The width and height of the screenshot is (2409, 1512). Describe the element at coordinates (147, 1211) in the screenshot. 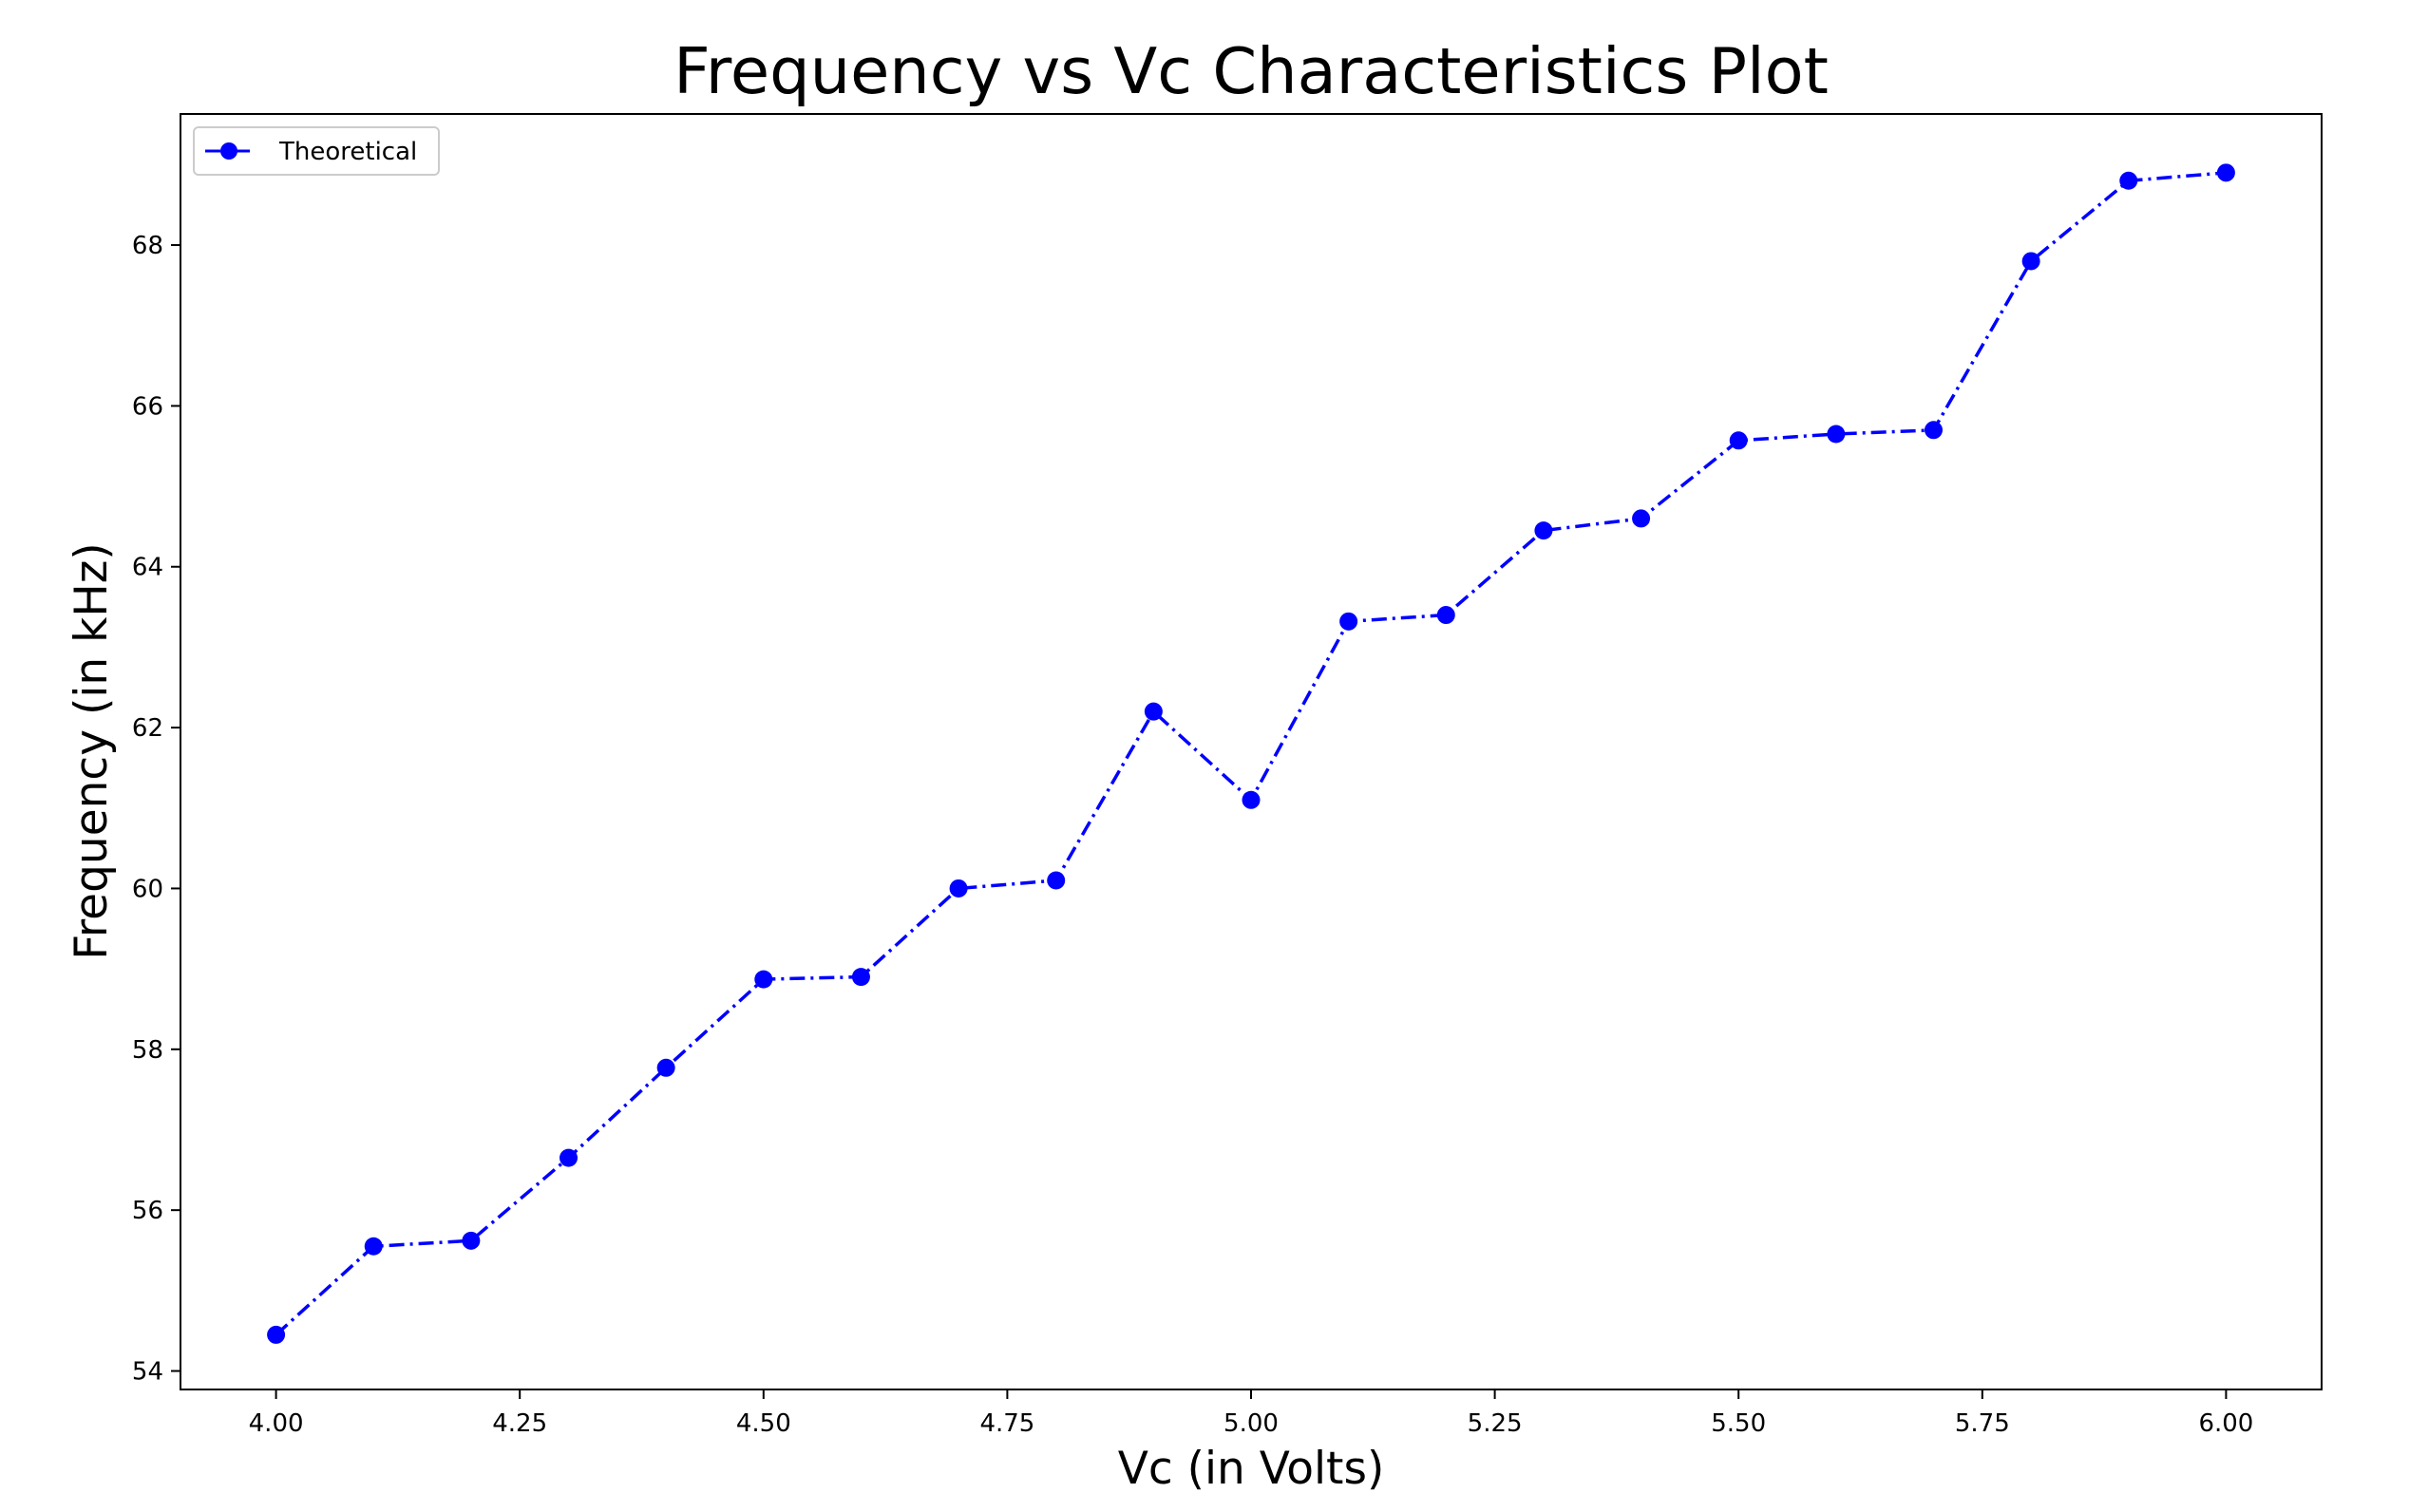

I see `y-tick-label: 56` at that location.